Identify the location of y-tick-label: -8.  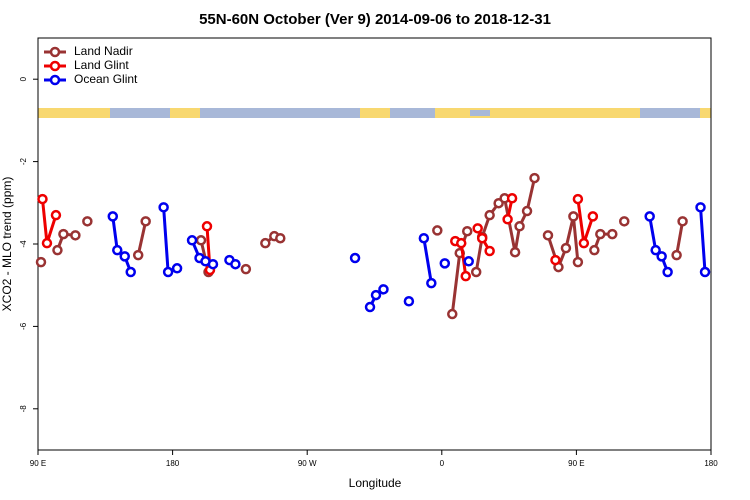
(23, 409).